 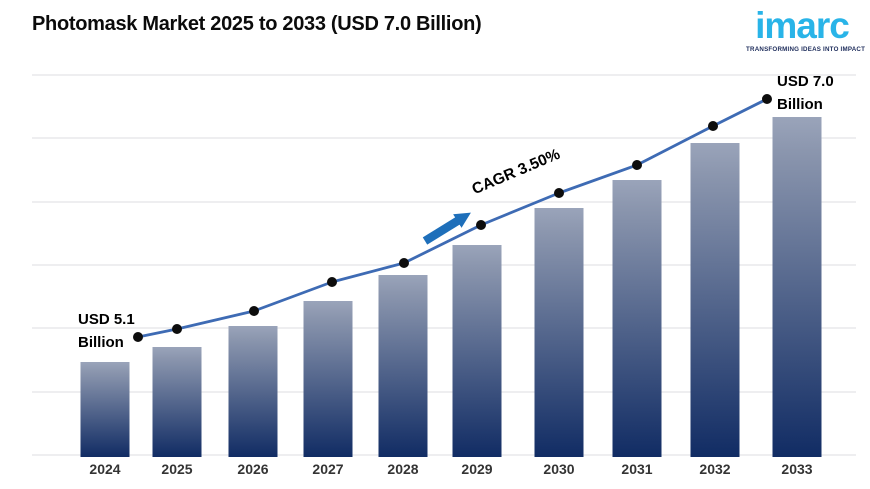 I want to click on x-axis-label-2024: 2024, so click(x=105, y=469).